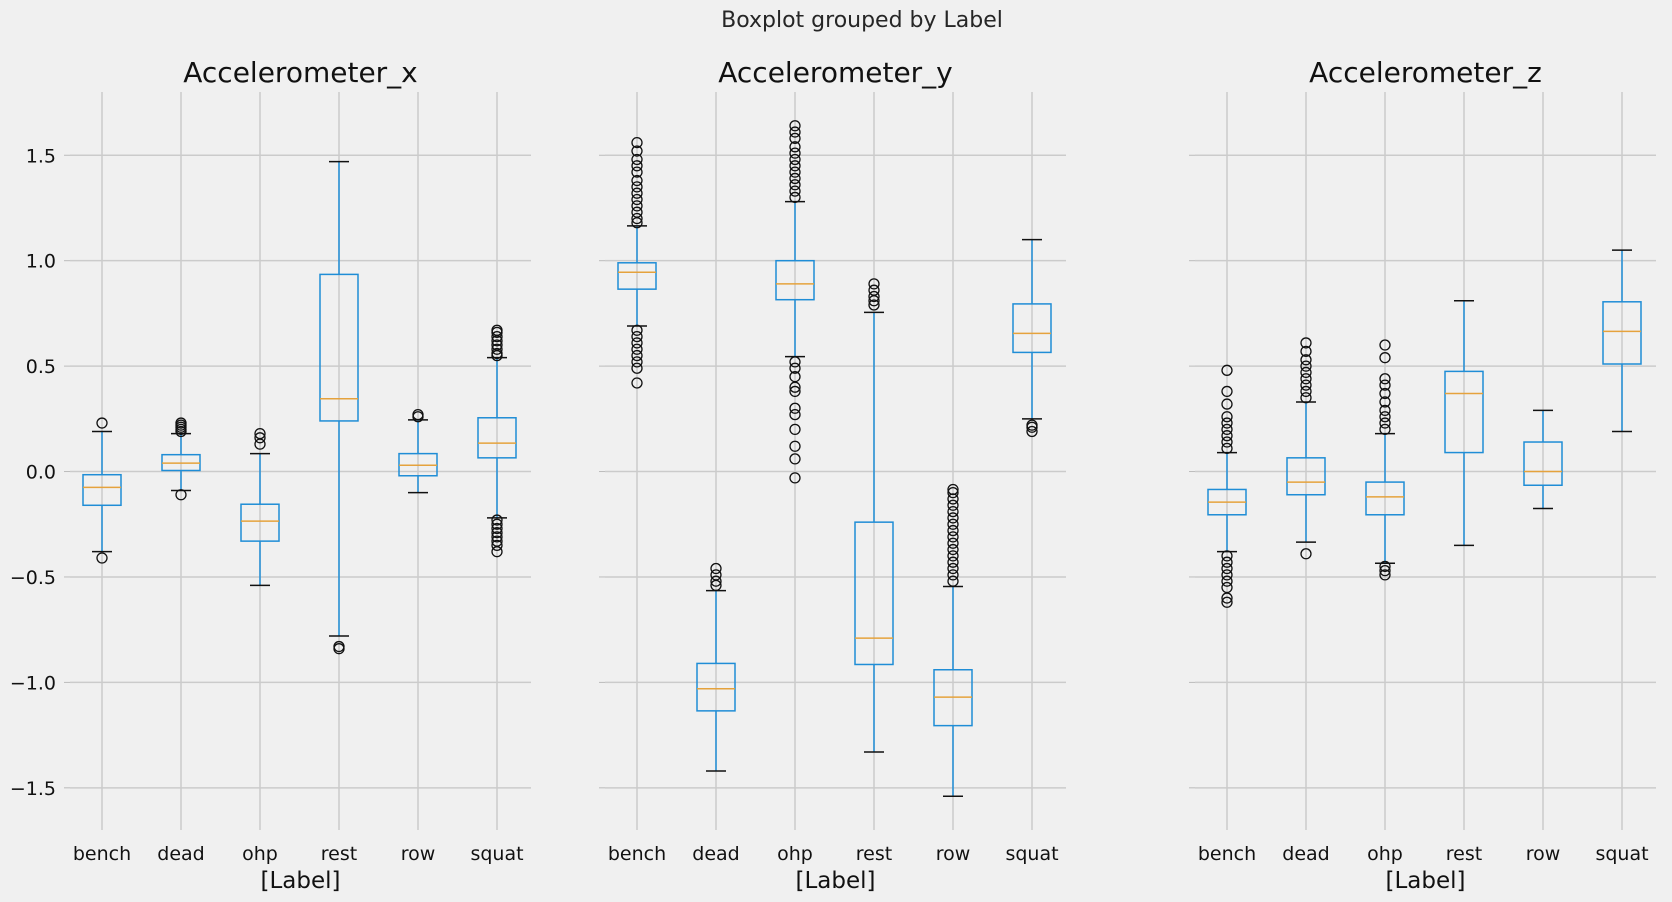 The height and width of the screenshot is (902, 1672). I want to click on box-rest, so click(874, 515).